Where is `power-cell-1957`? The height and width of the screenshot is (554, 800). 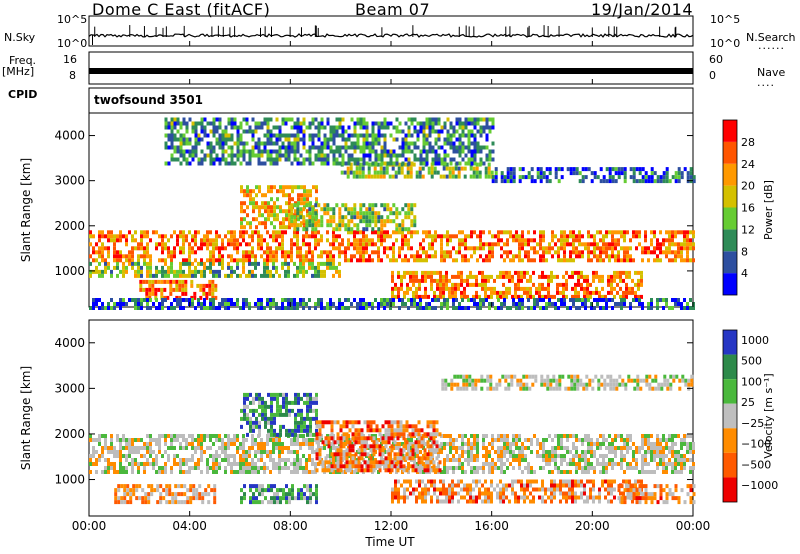
power-cell-1957 is located at coordinates (533, 284).